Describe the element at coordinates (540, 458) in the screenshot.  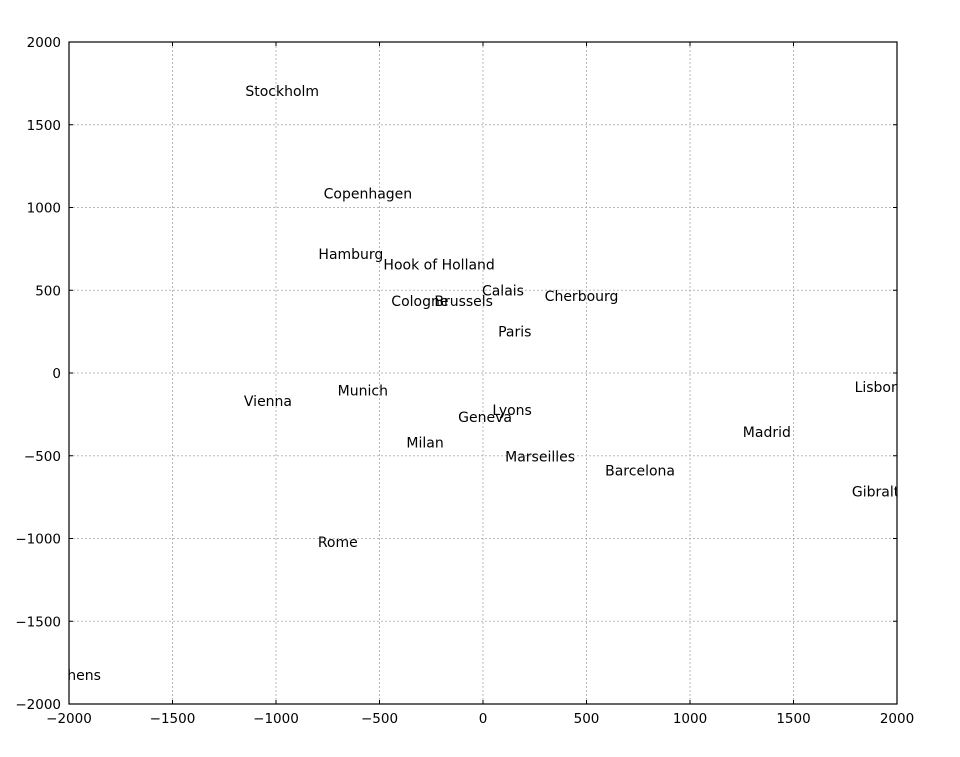
I see `city-label-marseilles: Marseilles` at that location.